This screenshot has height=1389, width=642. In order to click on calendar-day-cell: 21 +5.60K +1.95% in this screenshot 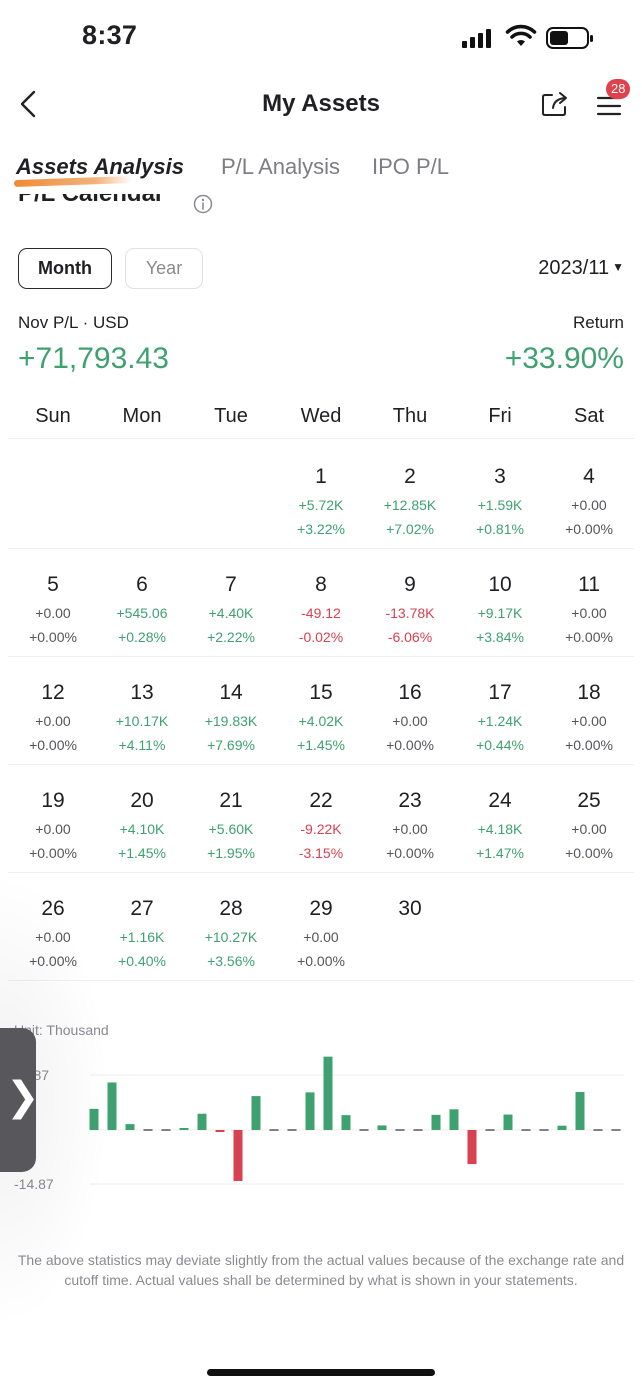, I will do `click(231, 819)`.